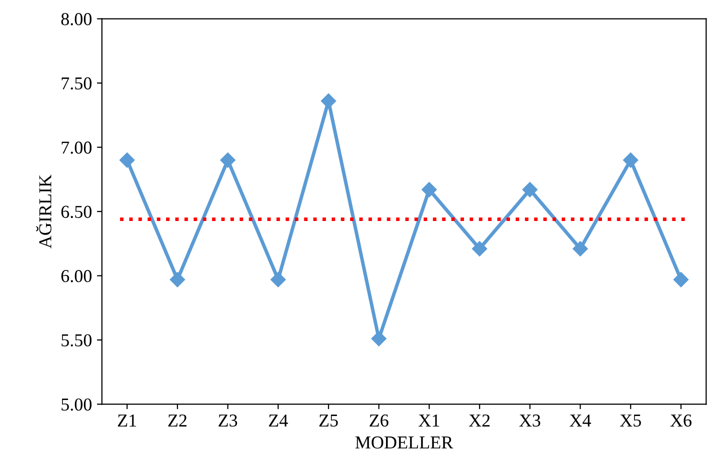  I want to click on x-tick-label: X5, so click(630, 420).